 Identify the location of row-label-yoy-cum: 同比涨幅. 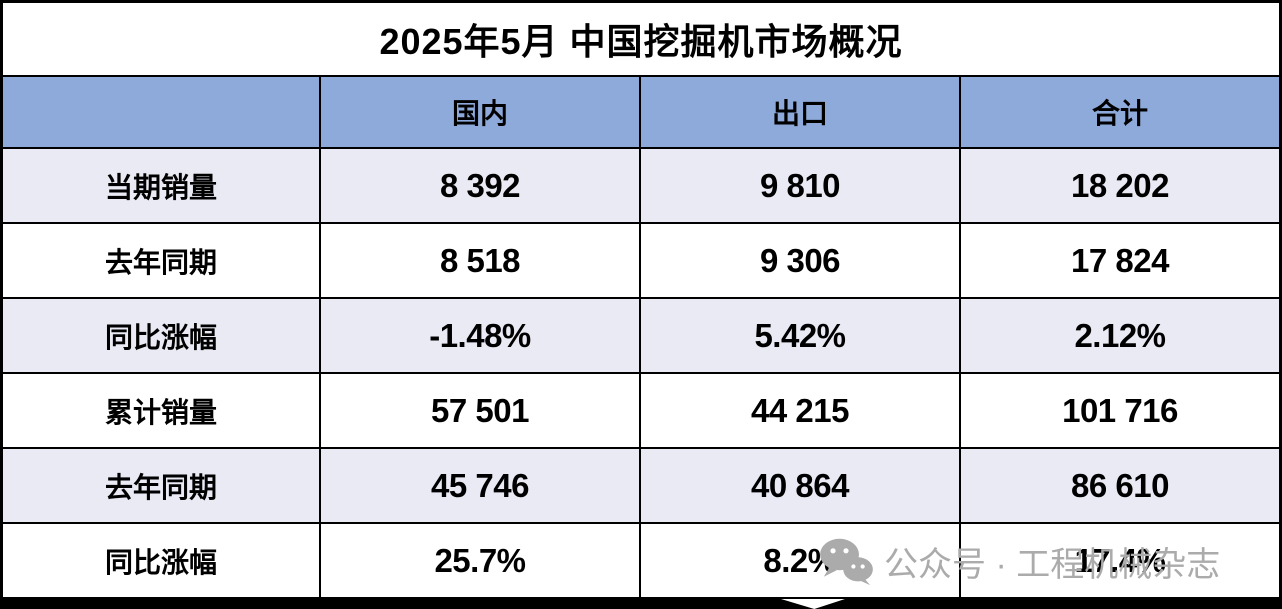
(161, 560).